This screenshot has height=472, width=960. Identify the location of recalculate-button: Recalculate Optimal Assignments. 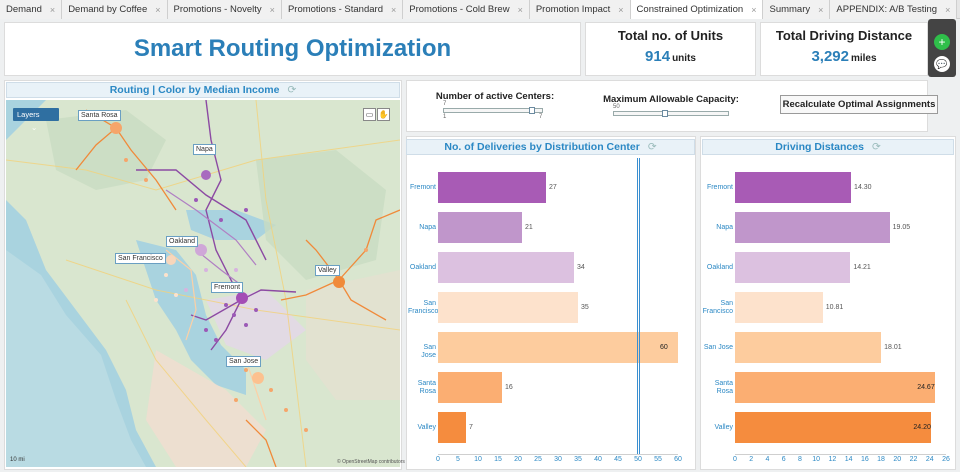
(859, 104).